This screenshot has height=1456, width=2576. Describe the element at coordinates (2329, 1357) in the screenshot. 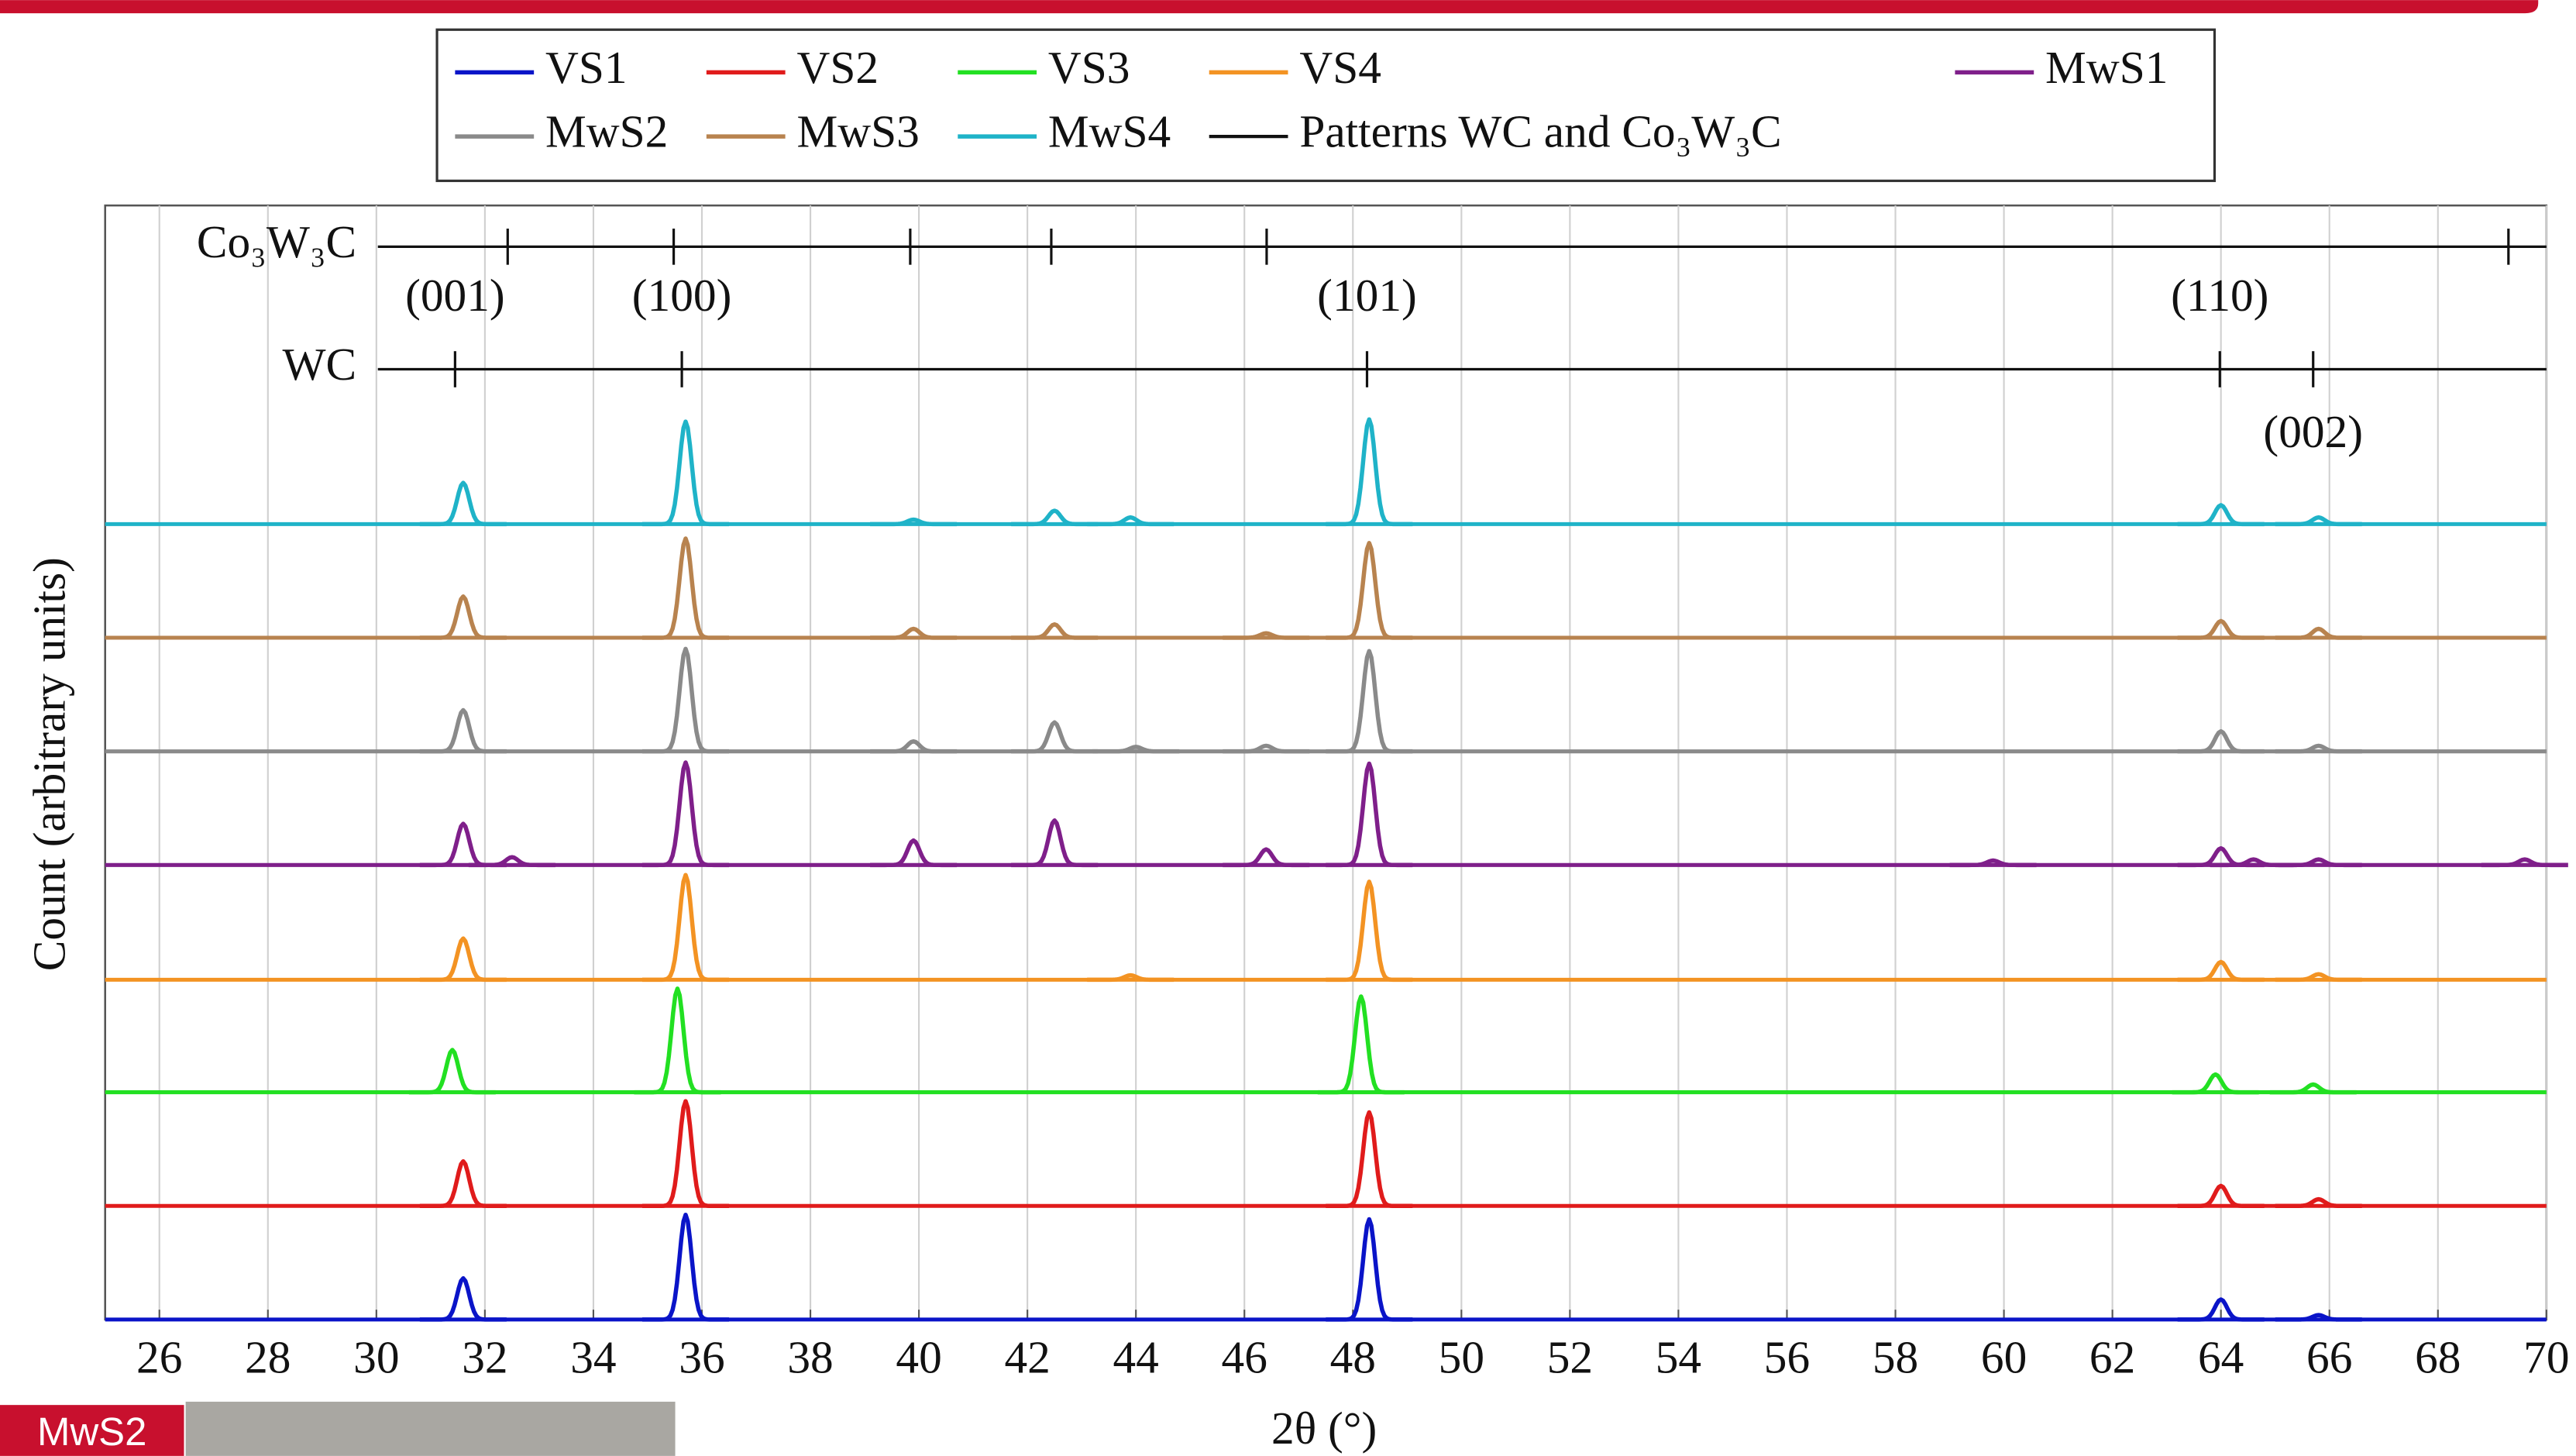

I see `x-tick-label: 66` at that location.